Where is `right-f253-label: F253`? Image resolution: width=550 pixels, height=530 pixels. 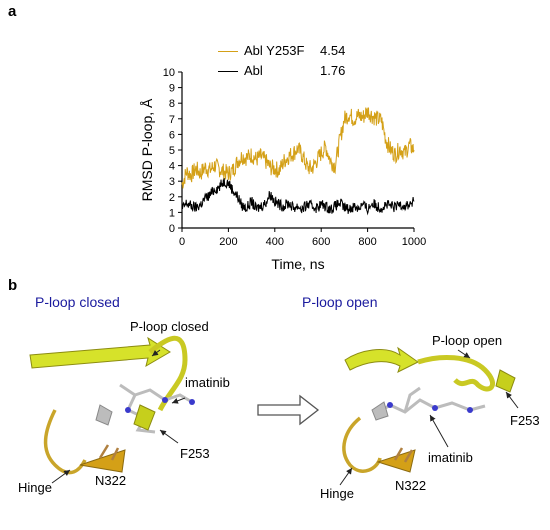 right-f253-label: F253 is located at coordinates (525, 420).